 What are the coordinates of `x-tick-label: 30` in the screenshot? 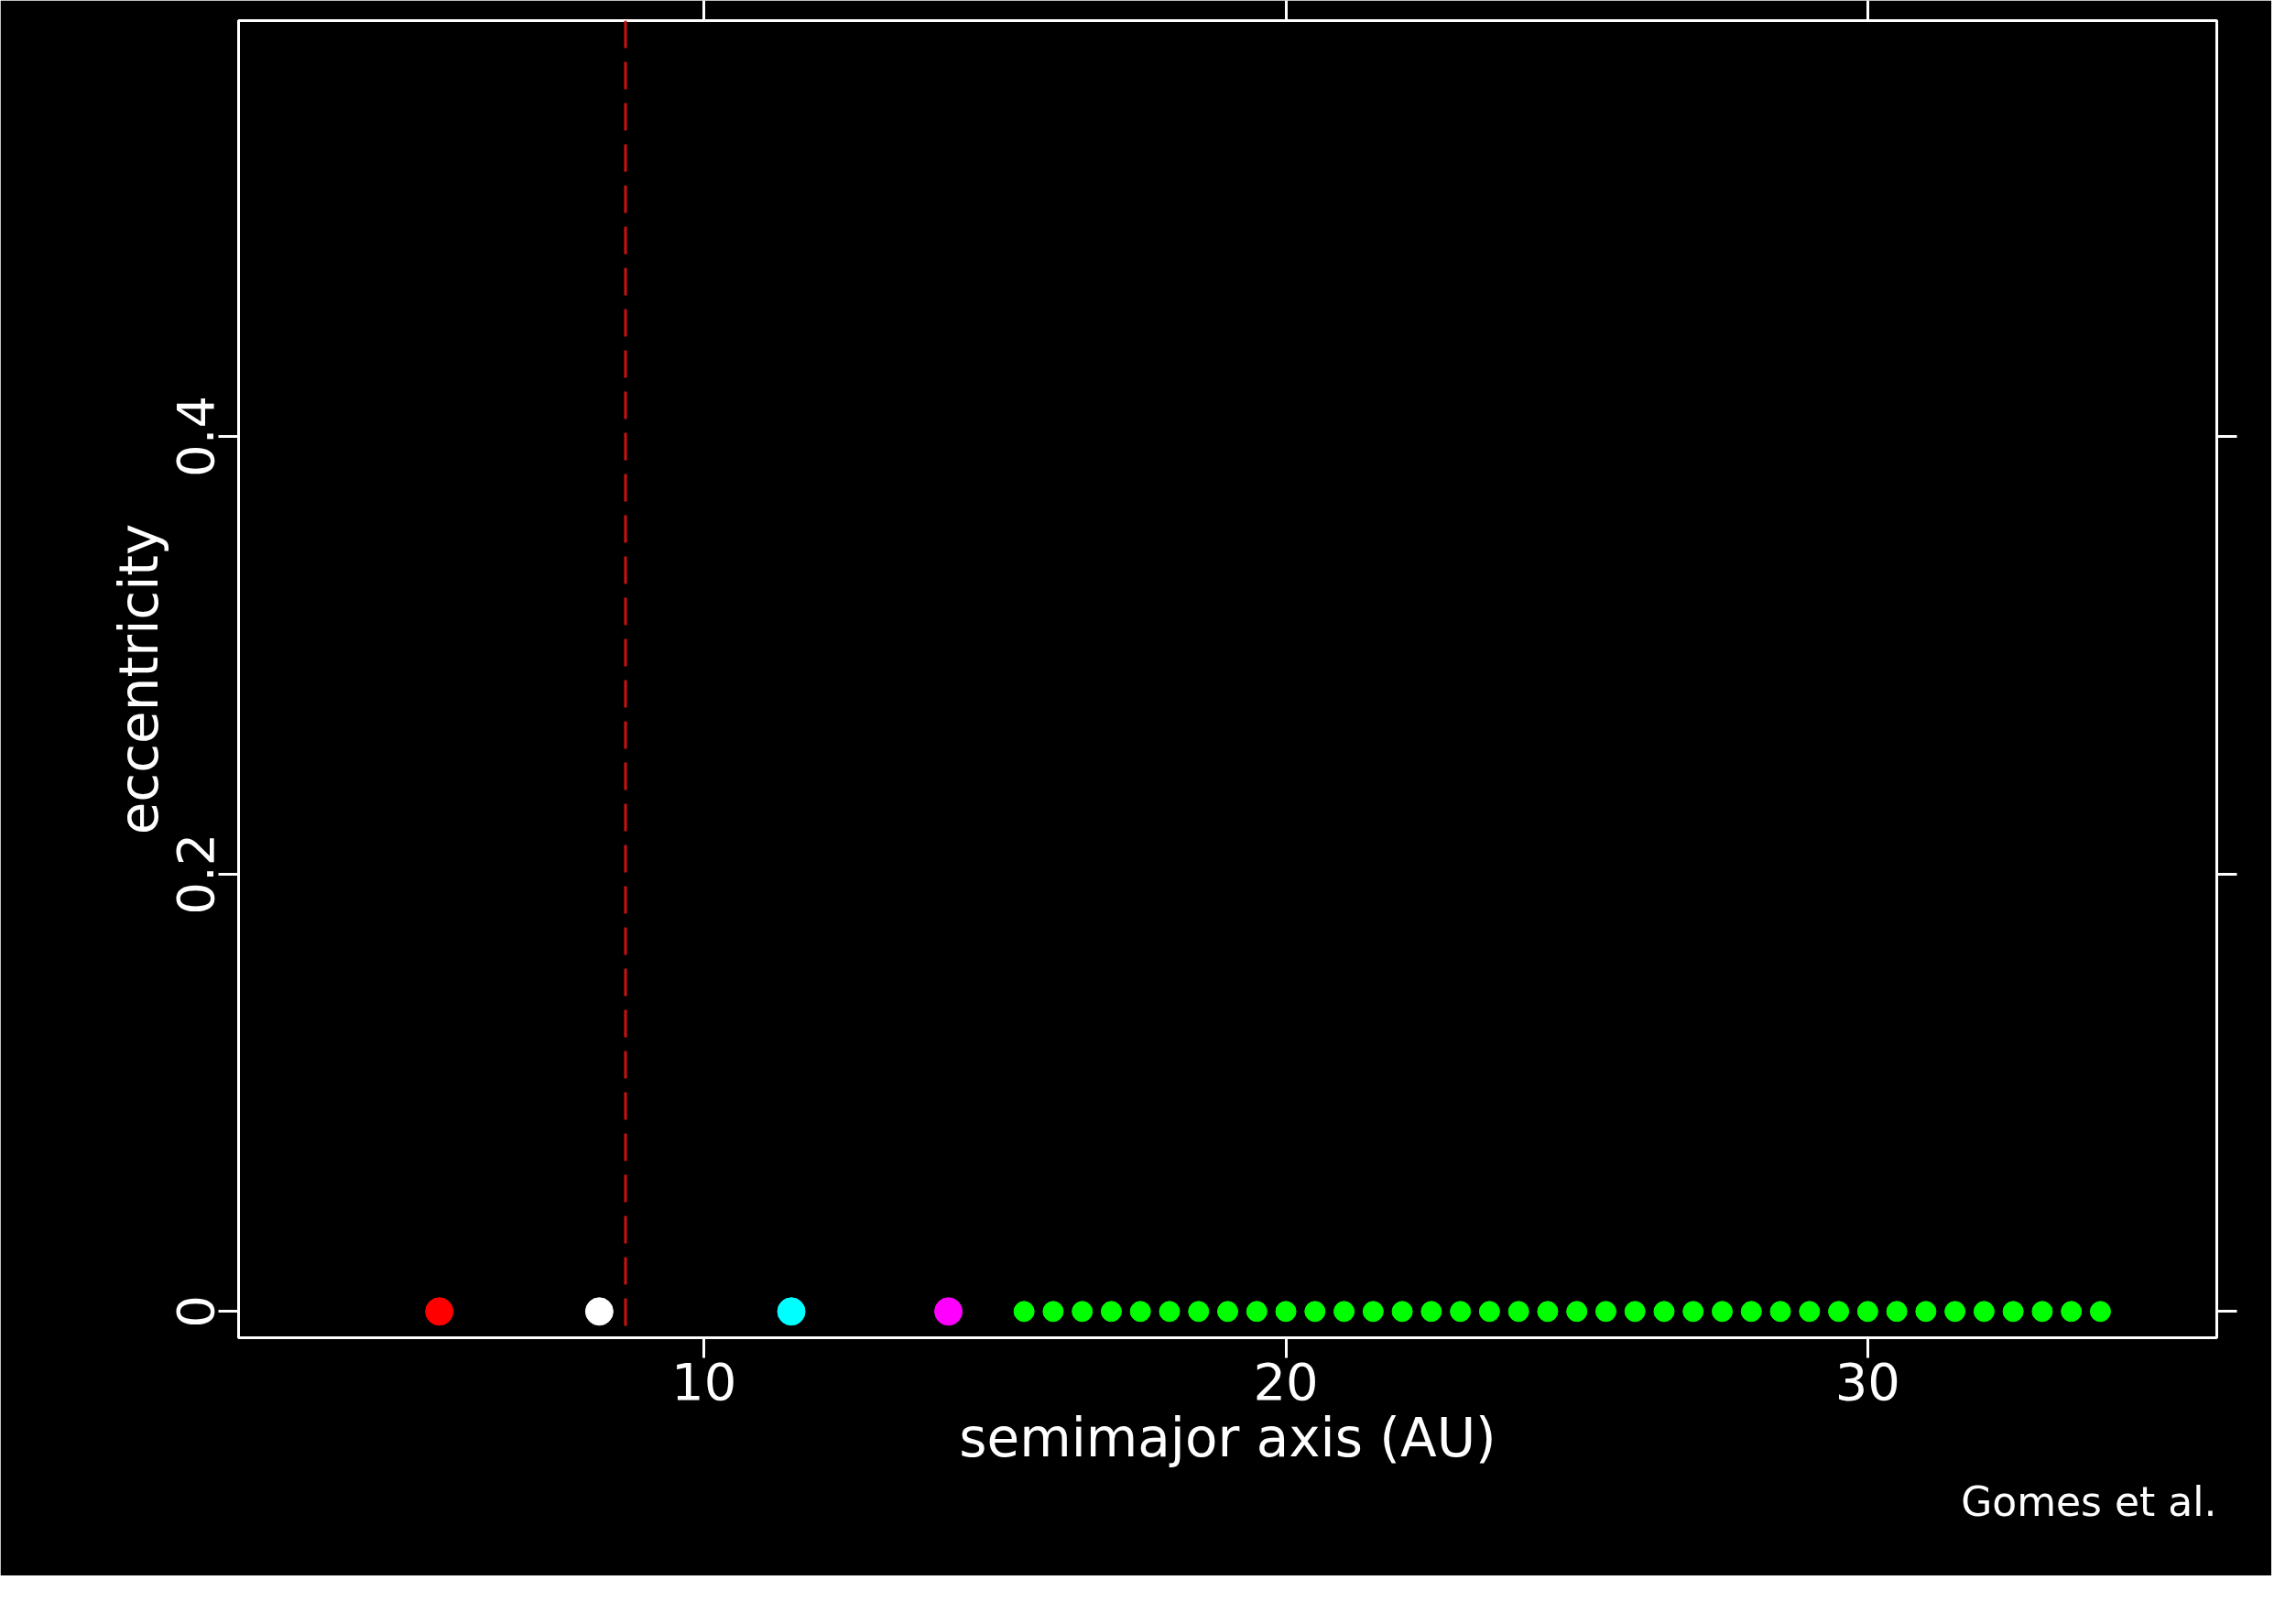 It's located at (1867, 1381).